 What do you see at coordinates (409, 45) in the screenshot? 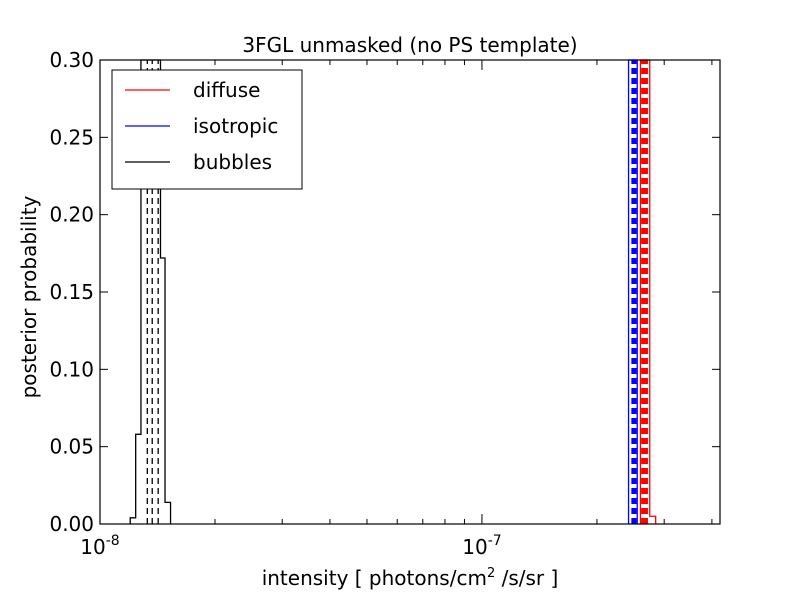
I see `chart-title: 3FGL unmasked (no PS template)` at bounding box center [409, 45].